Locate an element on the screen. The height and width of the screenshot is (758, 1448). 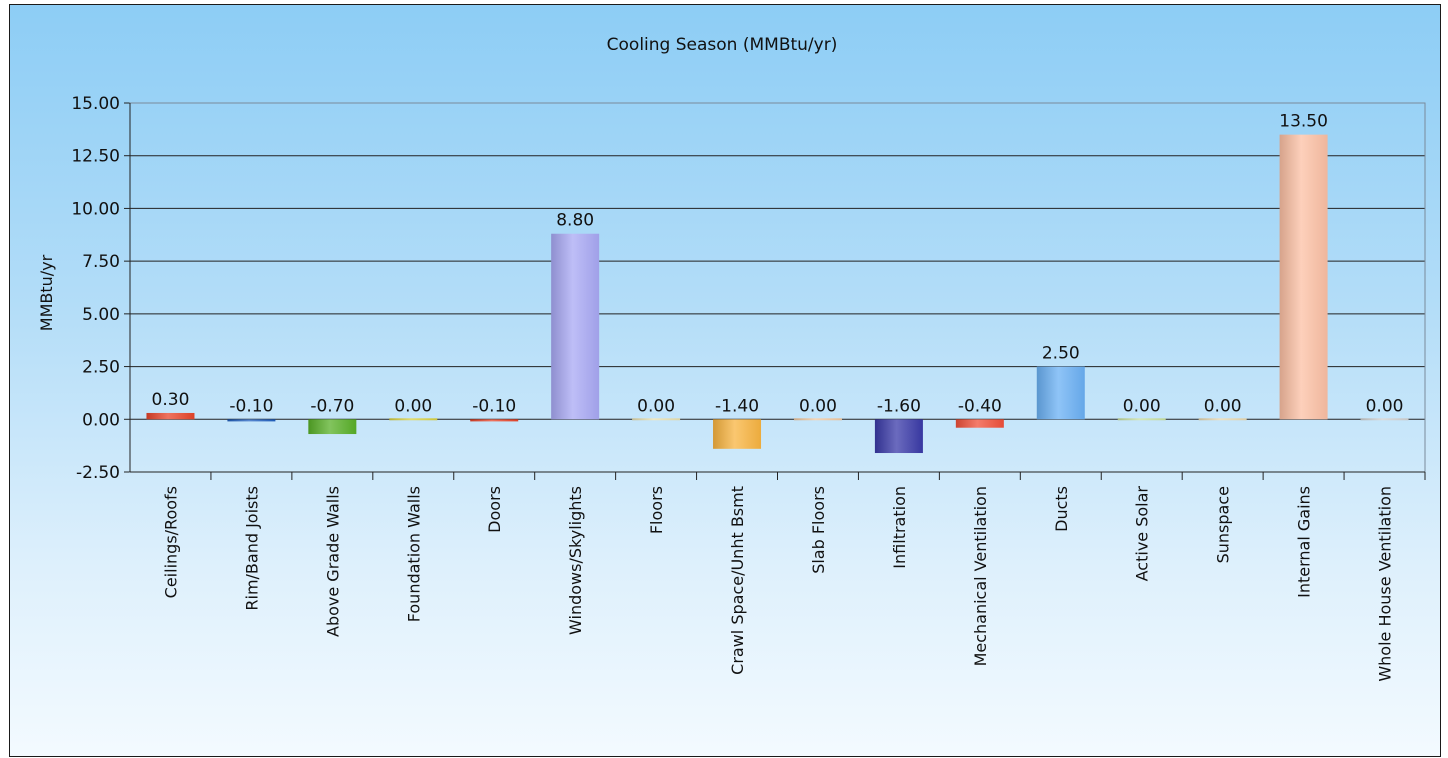
x-category-label: Infiltration is located at coordinates (899, 527).